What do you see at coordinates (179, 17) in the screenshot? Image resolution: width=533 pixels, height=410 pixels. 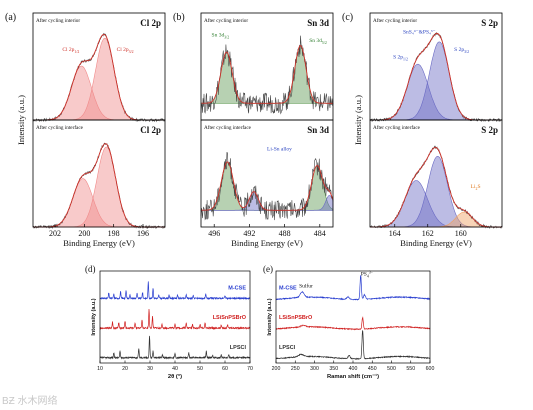 I see `panel-label: (b)` at bounding box center [179, 17].